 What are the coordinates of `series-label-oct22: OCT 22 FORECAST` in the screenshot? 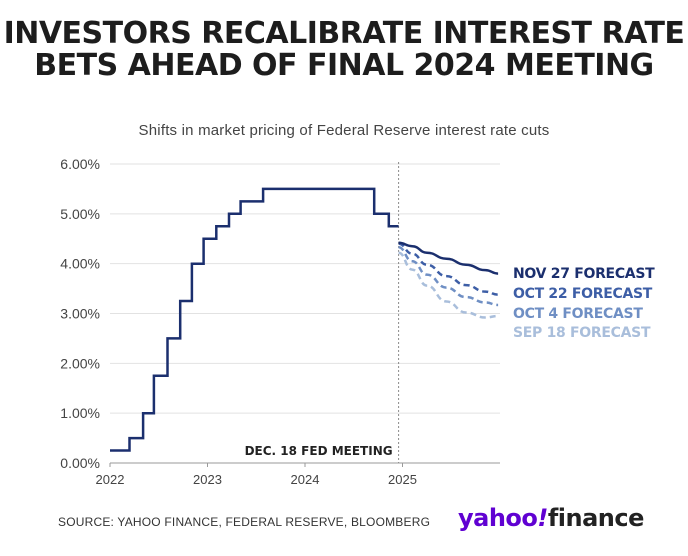 It's located at (583, 294).